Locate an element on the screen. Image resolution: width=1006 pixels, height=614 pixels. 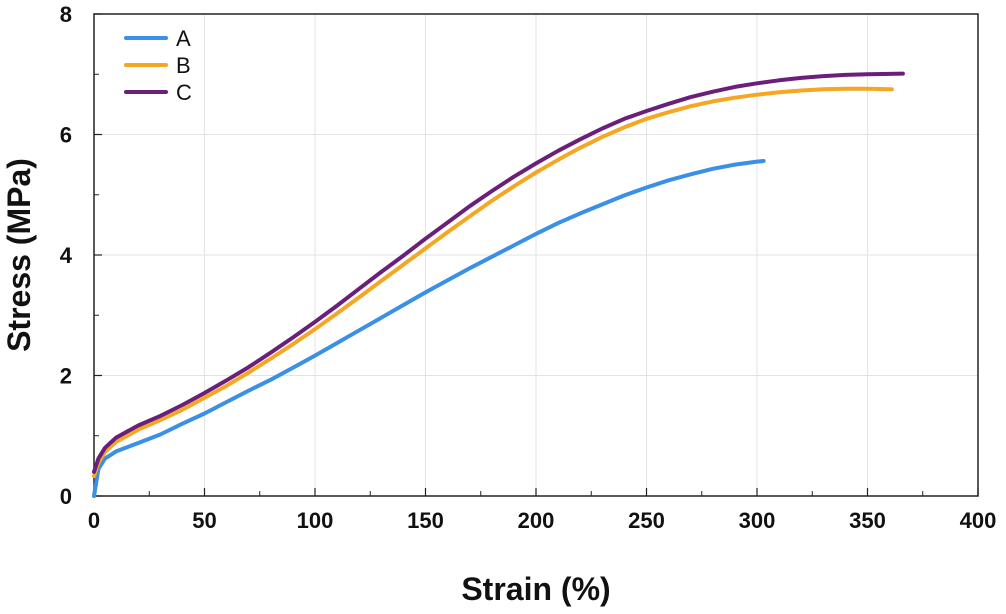
y-axis-label: Stress (MPa) is located at coordinates (19, 255).